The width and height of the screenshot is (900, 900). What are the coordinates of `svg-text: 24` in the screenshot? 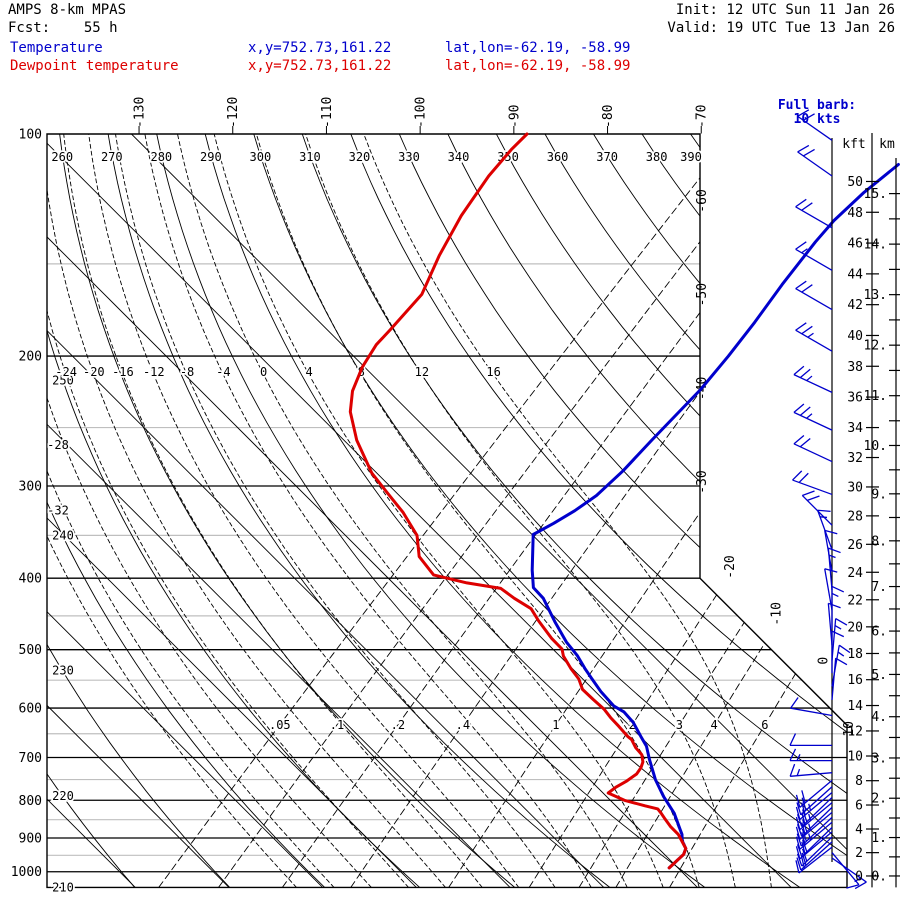 It's located at (855, 573).